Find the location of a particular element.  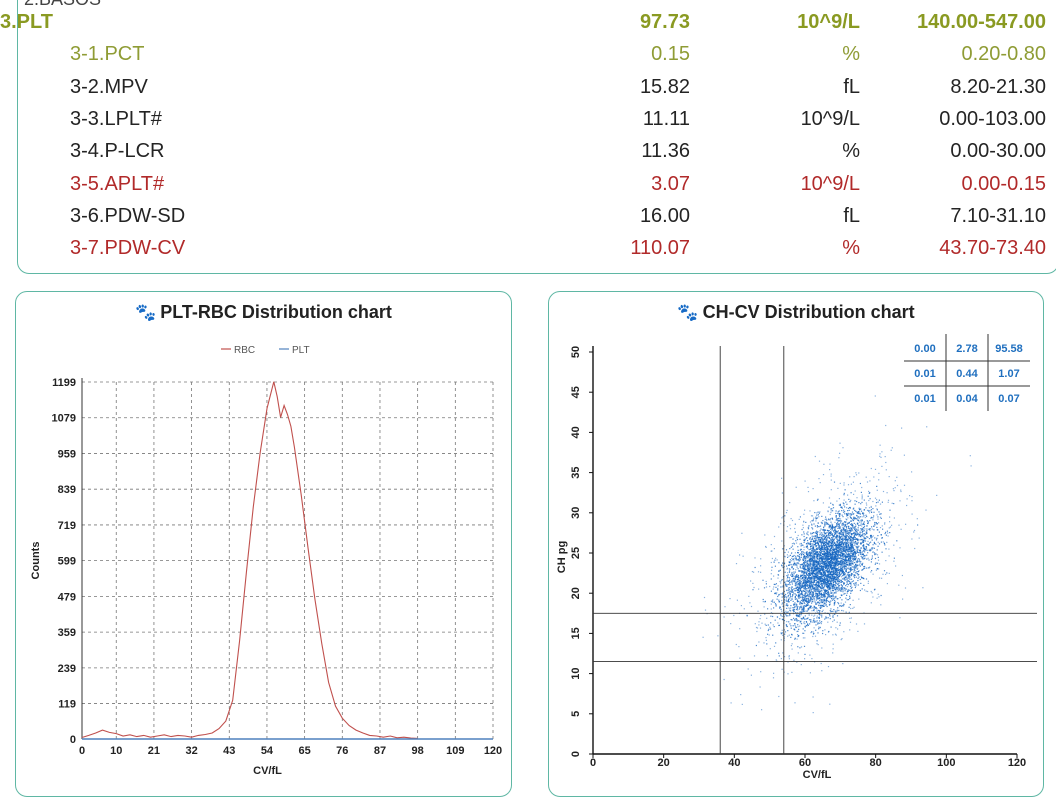

result-range: 0.00-103.00 is located at coordinates (992, 118).